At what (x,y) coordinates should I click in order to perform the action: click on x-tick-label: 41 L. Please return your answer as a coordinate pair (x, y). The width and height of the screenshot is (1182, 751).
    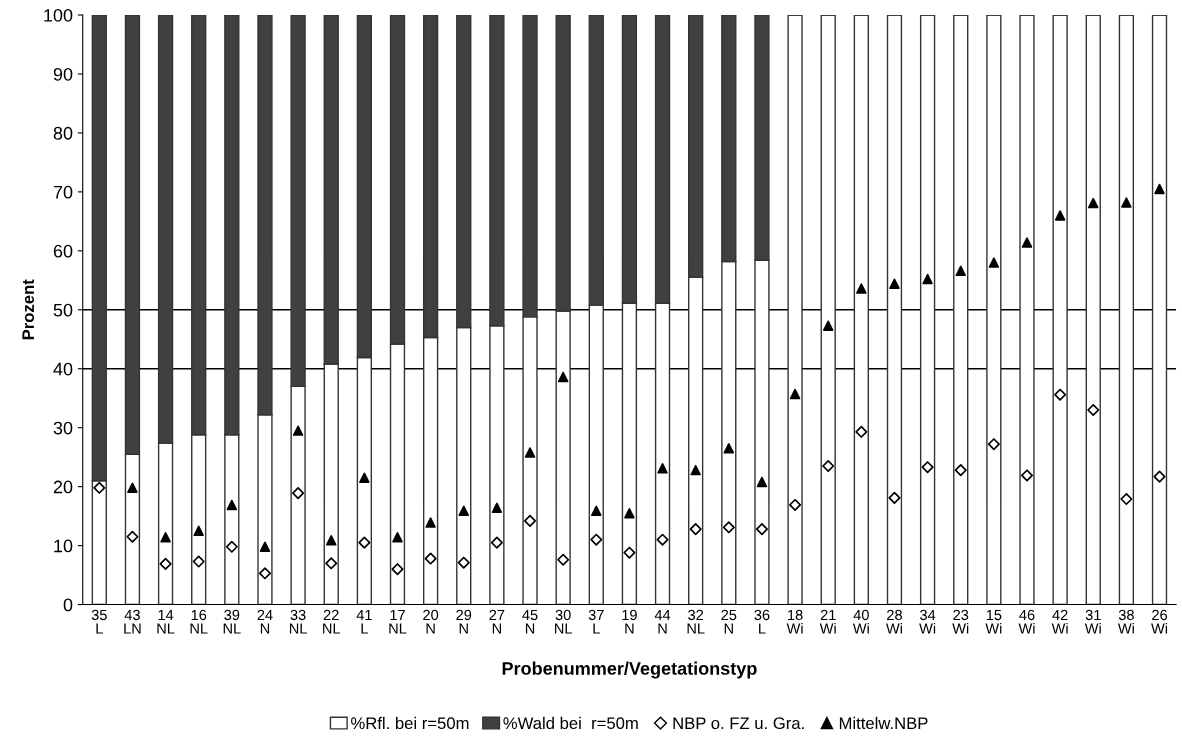
    Looking at the image, I should click on (364, 621).